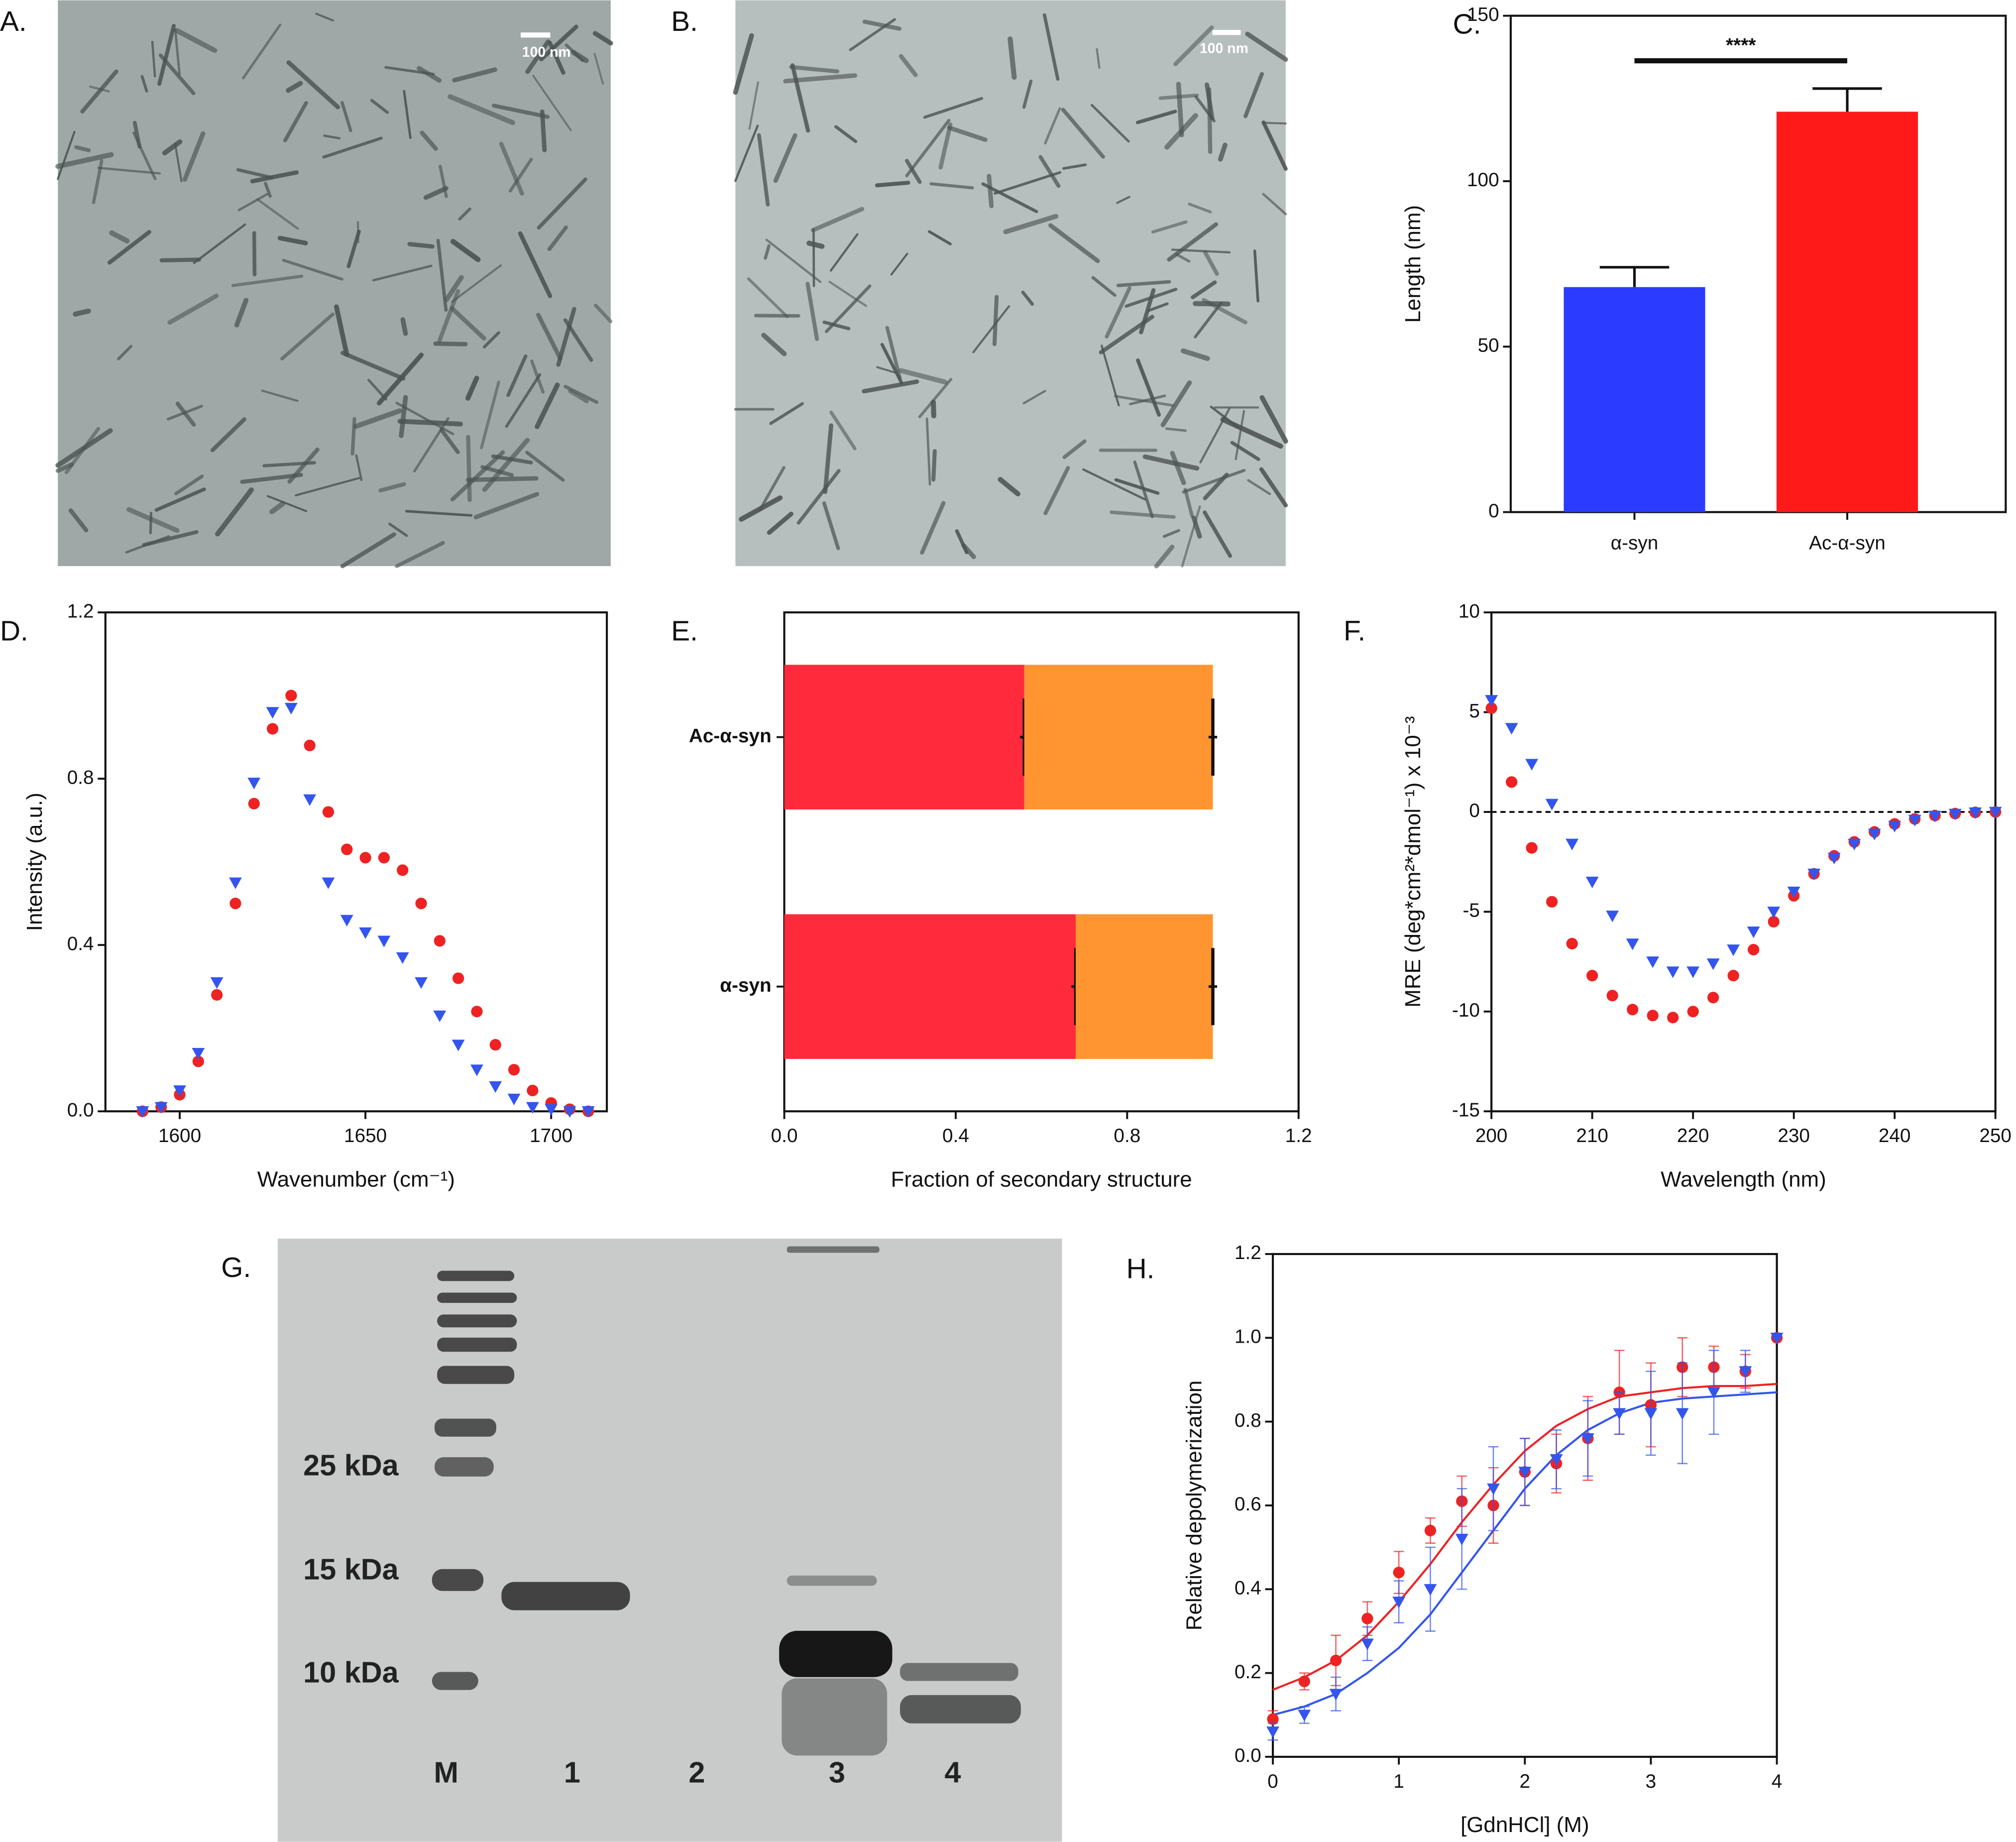  What do you see at coordinates (1493, 511) in the screenshot?
I see `y-tick-label: 0` at bounding box center [1493, 511].